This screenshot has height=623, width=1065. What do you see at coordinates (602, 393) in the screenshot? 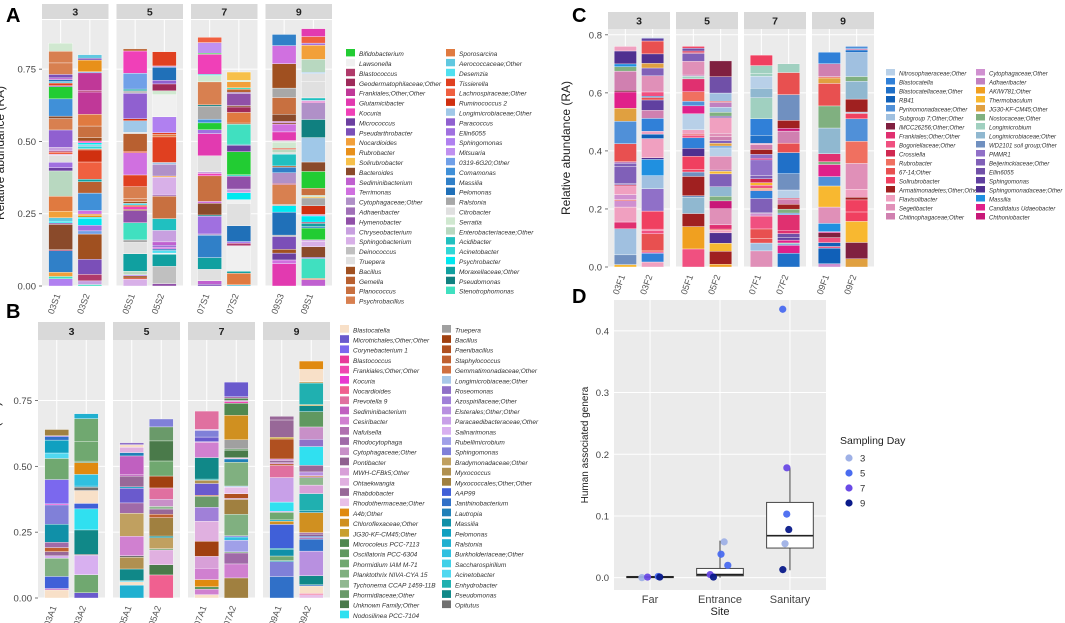
I see `y-tick-label: 0.3` at bounding box center [602, 393].